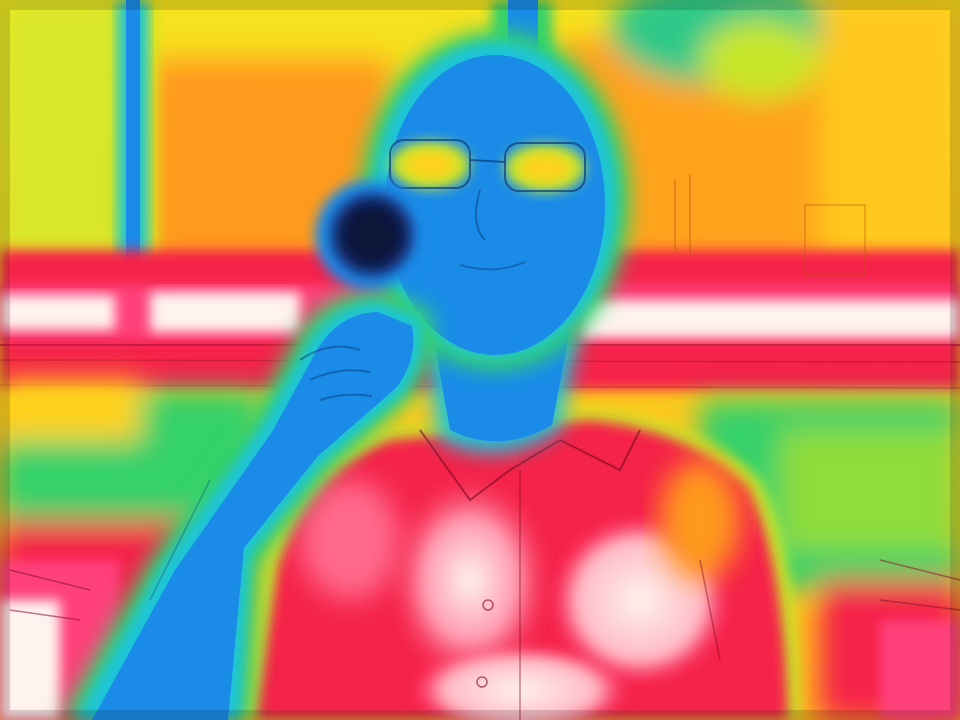  Describe the element at coordinates (370, 235) in the screenshot. I see `cold-object` at that location.